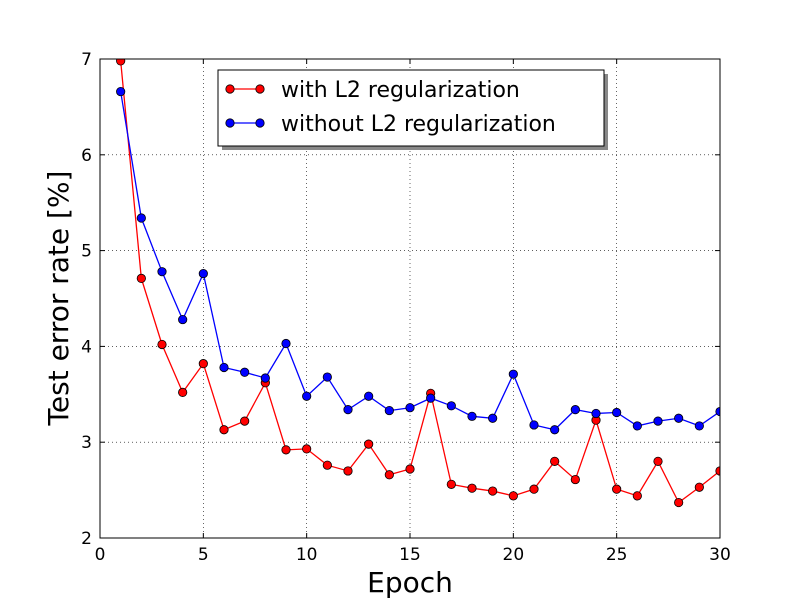  Describe the element at coordinates (617, 555) in the screenshot. I see `x-tick-label: 25` at that location.